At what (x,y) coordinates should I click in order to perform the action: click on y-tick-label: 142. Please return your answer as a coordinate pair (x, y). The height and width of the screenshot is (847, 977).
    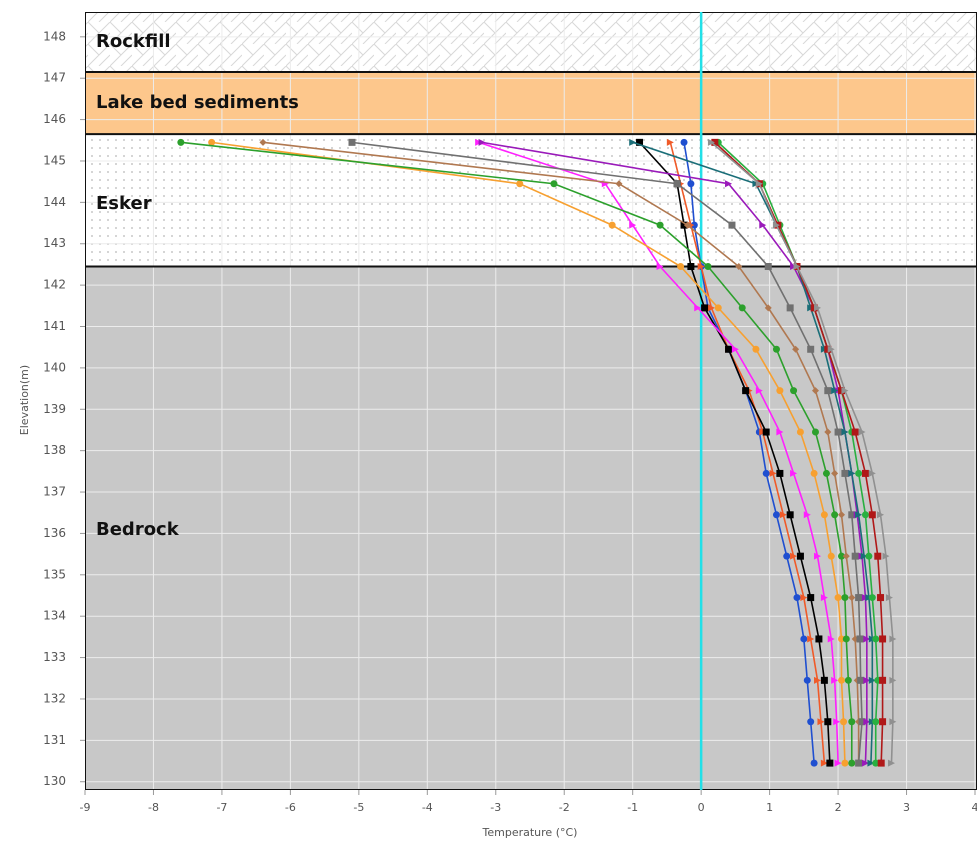
    Looking at the image, I should click on (54, 285).